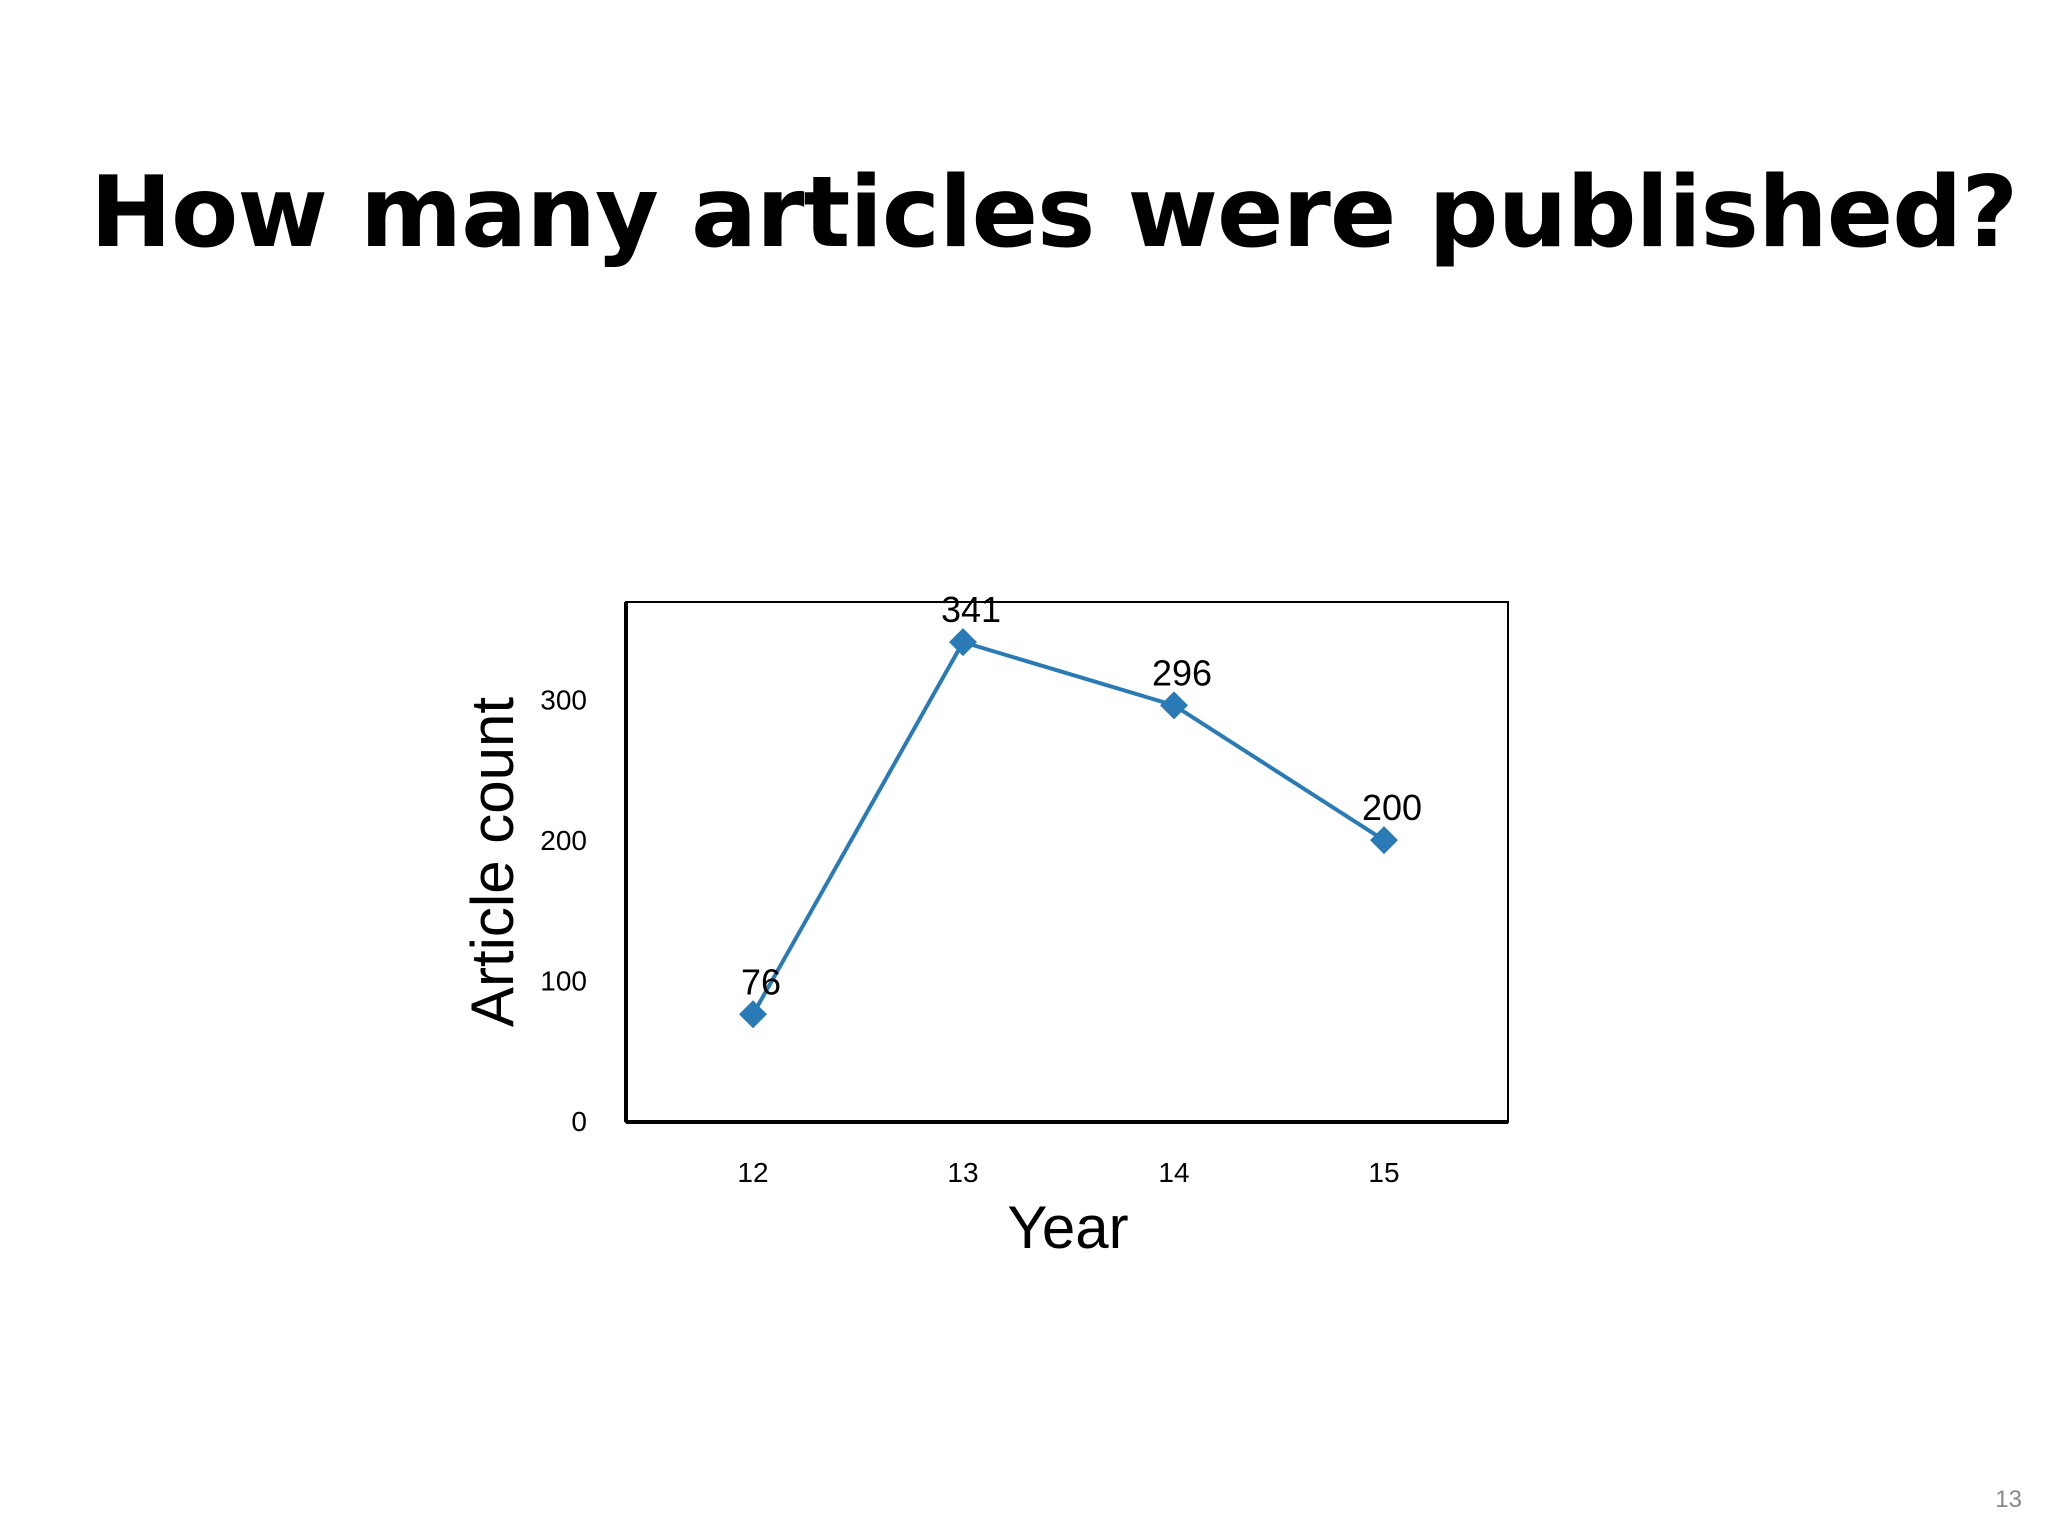 The height and width of the screenshot is (1536, 2048). I want to click on y-tick-label: 300, so click(563, 700).